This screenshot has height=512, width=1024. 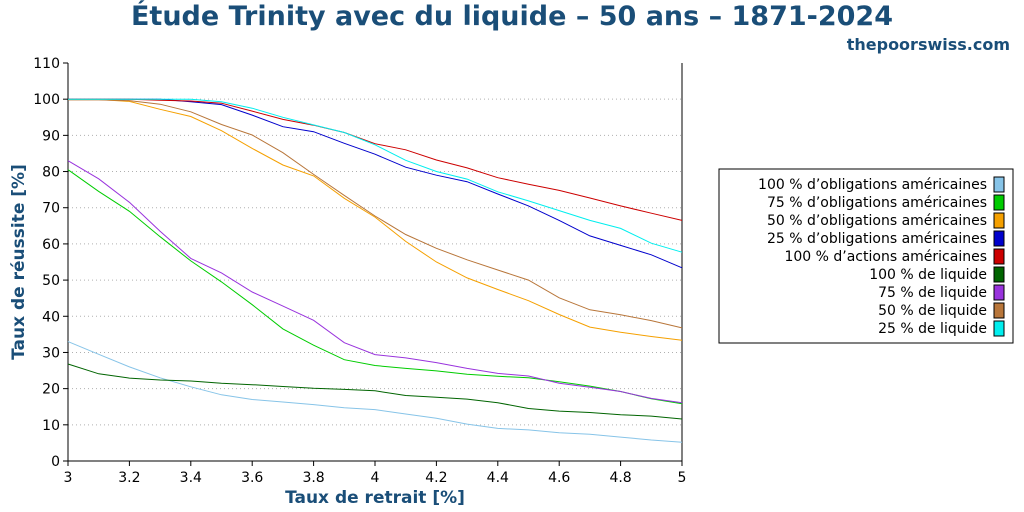 I want to click on y-tick-label: 100, so click(x=46, y=100).